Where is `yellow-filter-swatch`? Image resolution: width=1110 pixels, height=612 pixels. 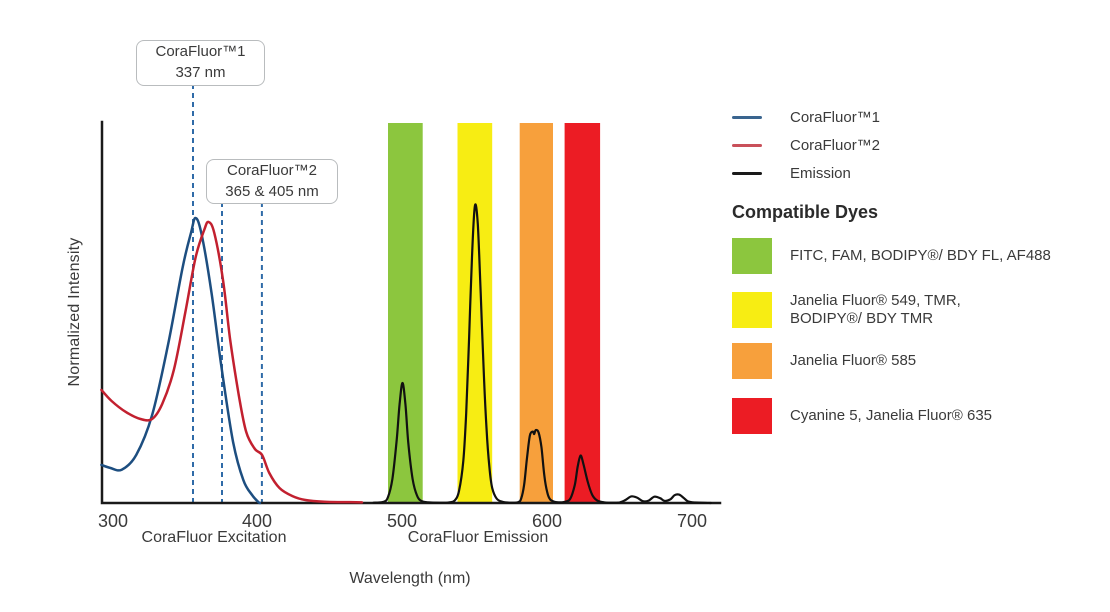 yellow-filter-swatch is located at coordinates (752, 310).